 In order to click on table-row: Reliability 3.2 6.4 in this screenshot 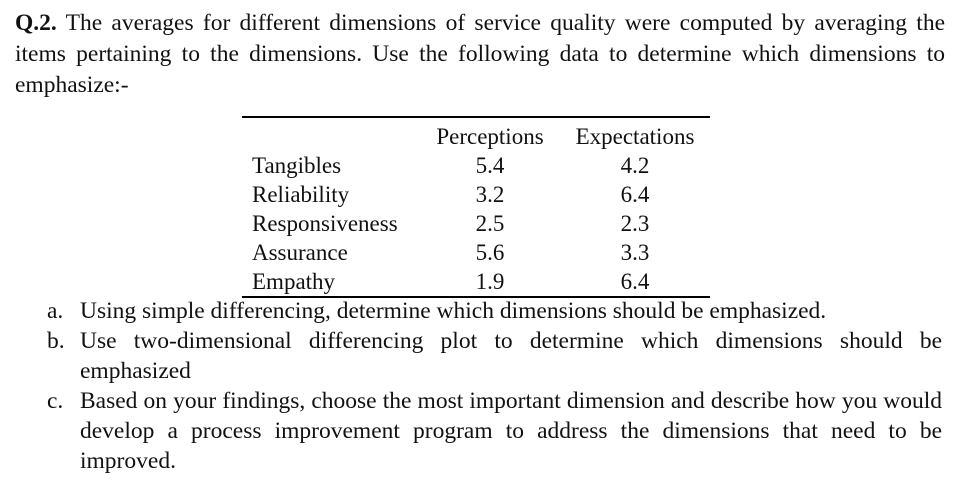, I will do `click(476, 194)`.